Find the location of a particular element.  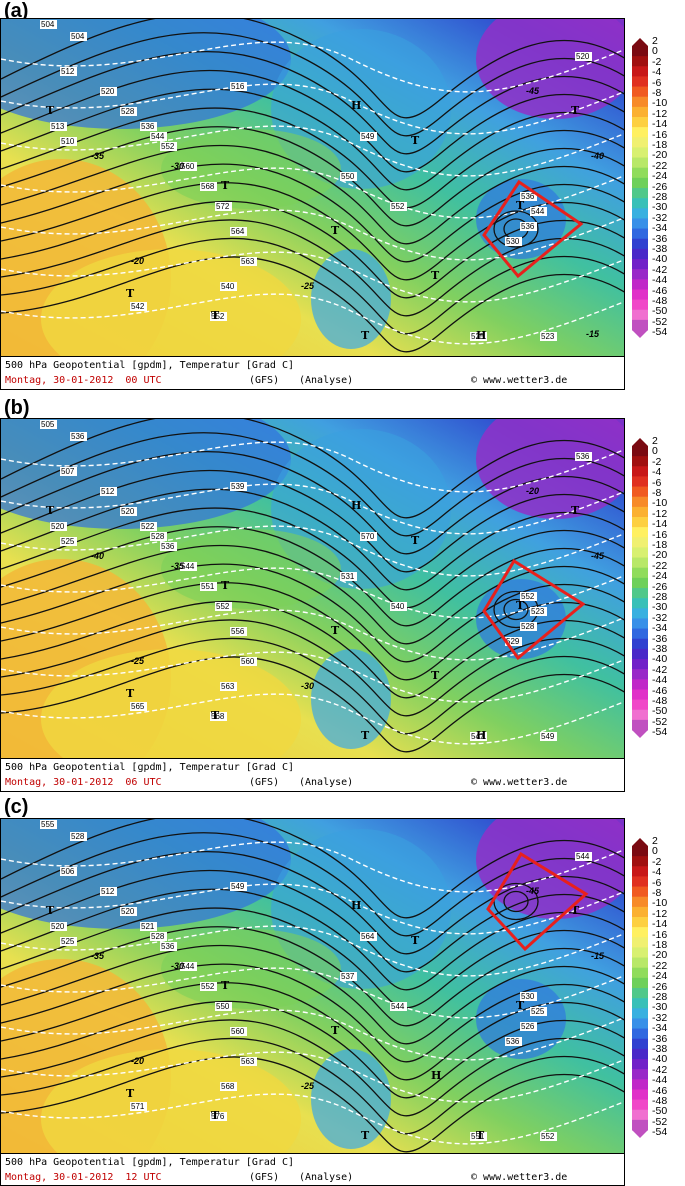

contour-label: 525 is located at coordinates (68, 541).